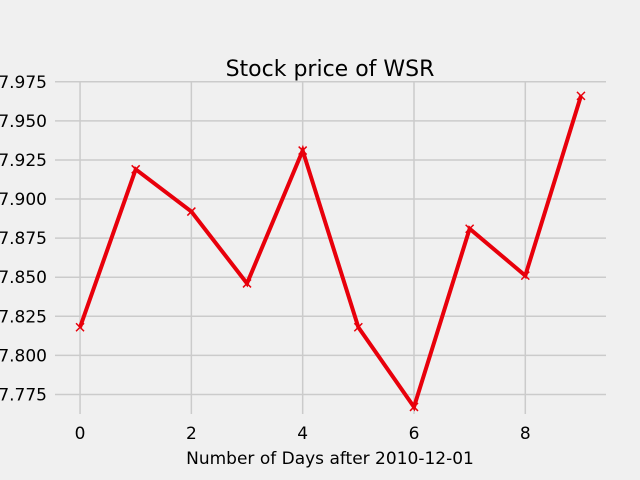 This screenshot has width=640, height=480. I want to click on x-tick-label: 0, so click(80, 434).